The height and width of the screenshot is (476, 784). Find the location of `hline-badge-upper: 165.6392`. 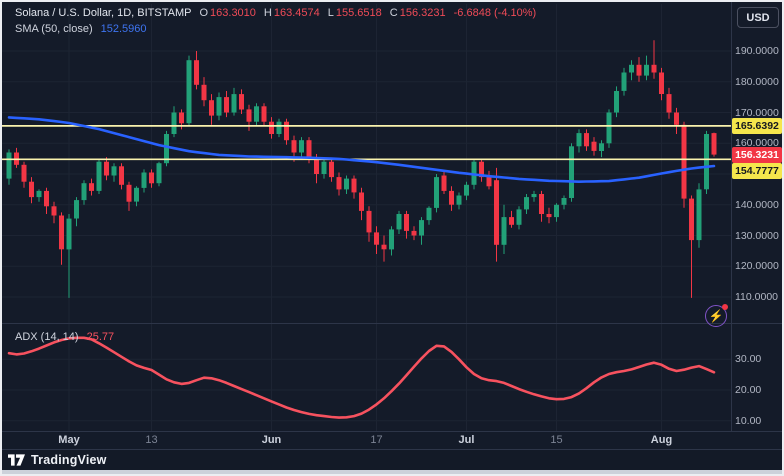

hline-badge-upper: 165.6392 is located at coordinates (757, 125).